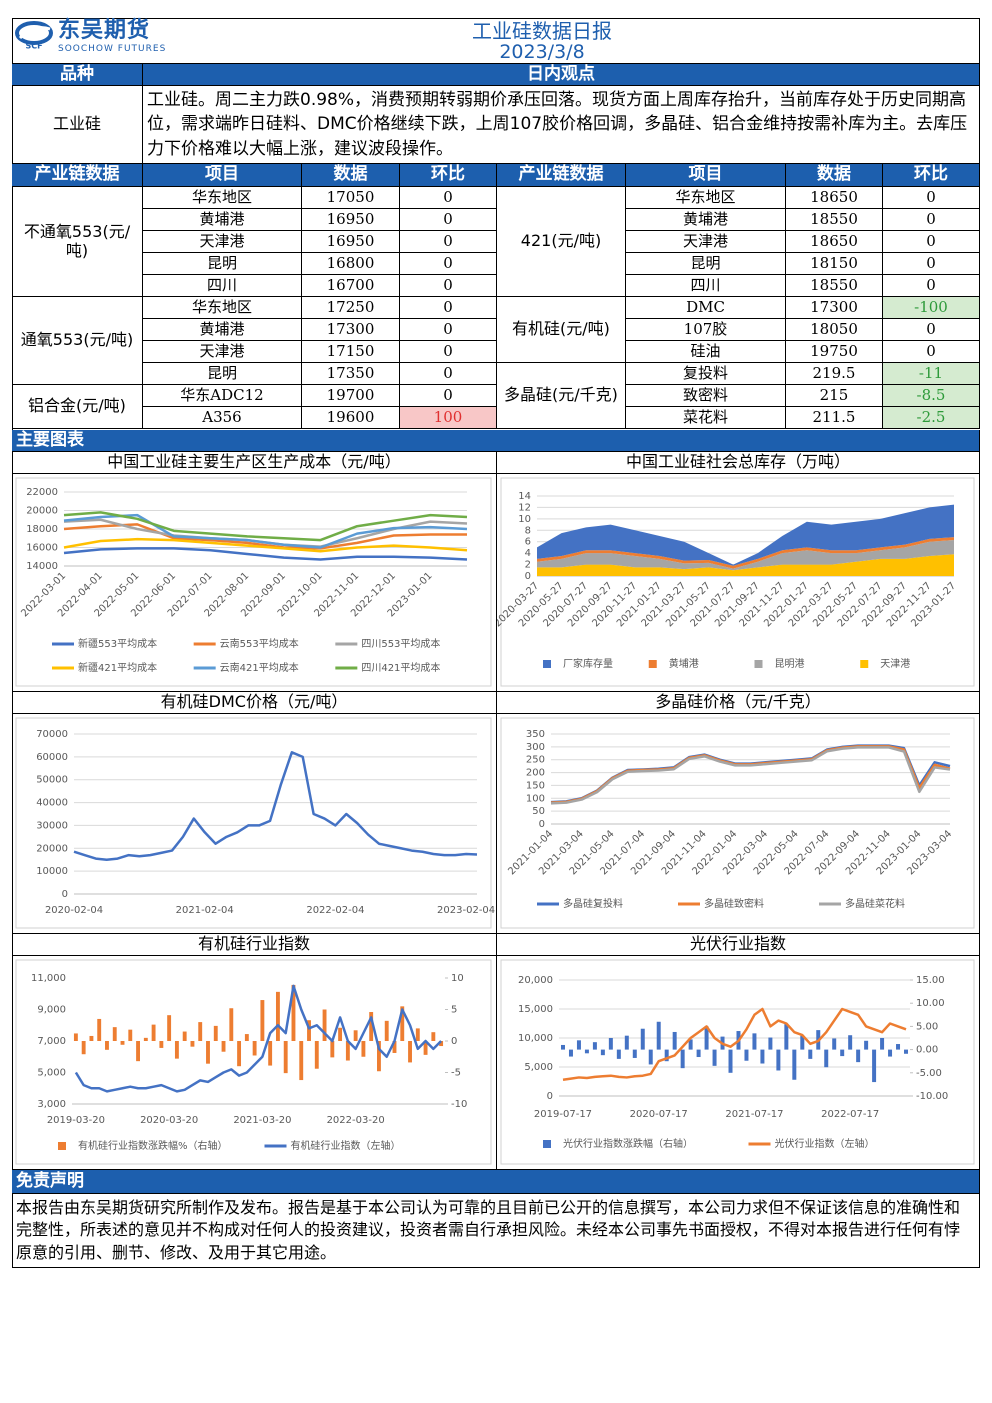 The width and height of the screenshot is (992, 1403). I want to click on group-label: 铝合金(元/吨), so click(77, 407).